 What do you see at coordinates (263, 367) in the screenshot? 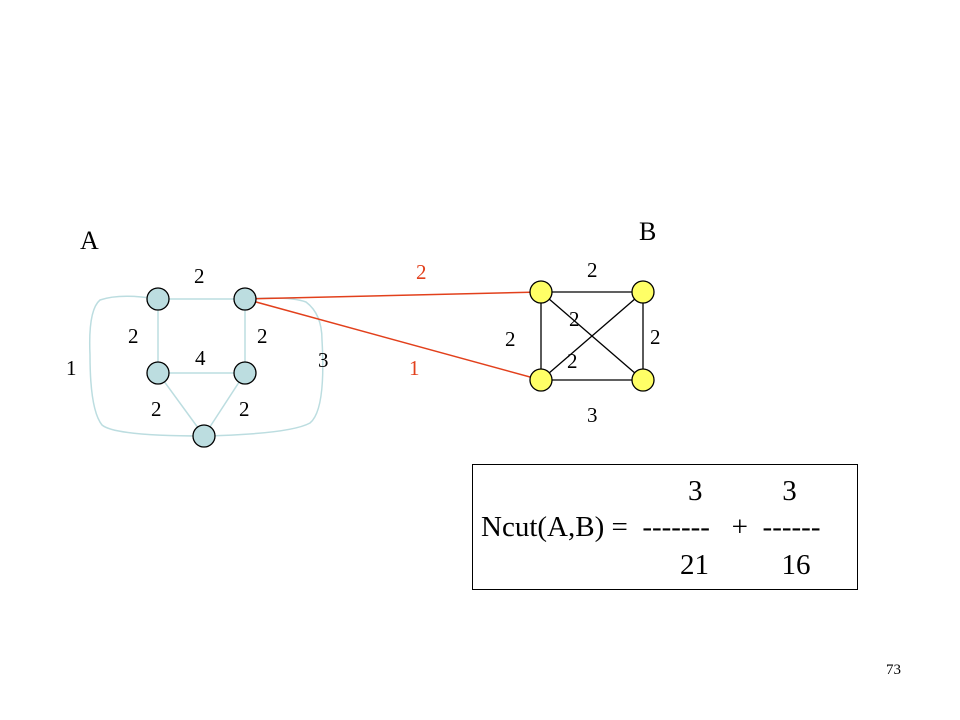
I see `edge-a-outer-right-loop` at bounding box center [263, 367].